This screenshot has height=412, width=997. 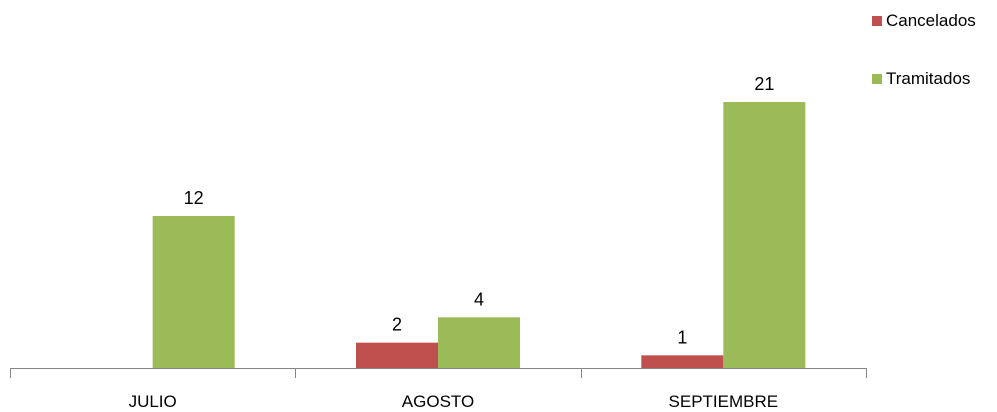 I want to click on legend-label-tramitados: Tramitados, so click(x=928, y=78).